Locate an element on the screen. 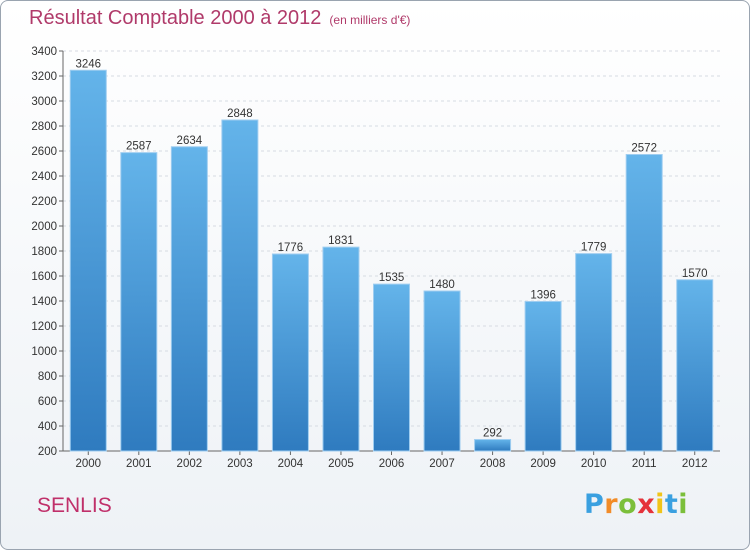 Image resolution: width=750 pixels, height=550 pixels. y-tick-label: 2600 is located at coordinates (44, 152).